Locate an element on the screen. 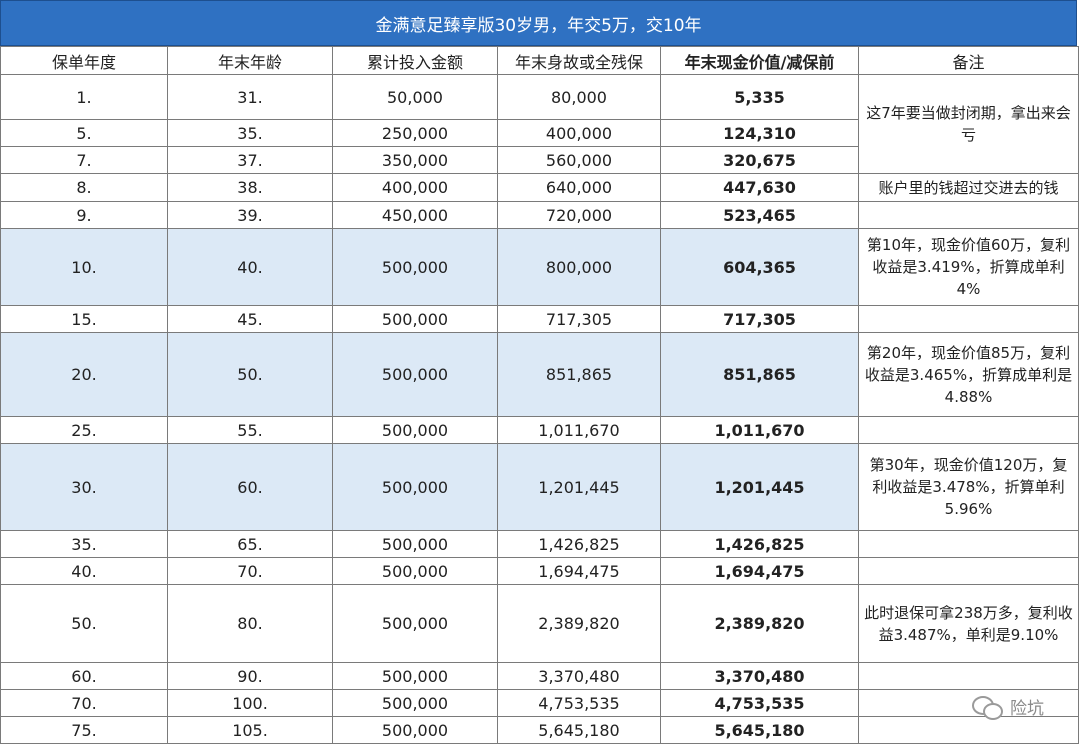  cell-death: 5,645,180 is located at coordinates (579, 730).